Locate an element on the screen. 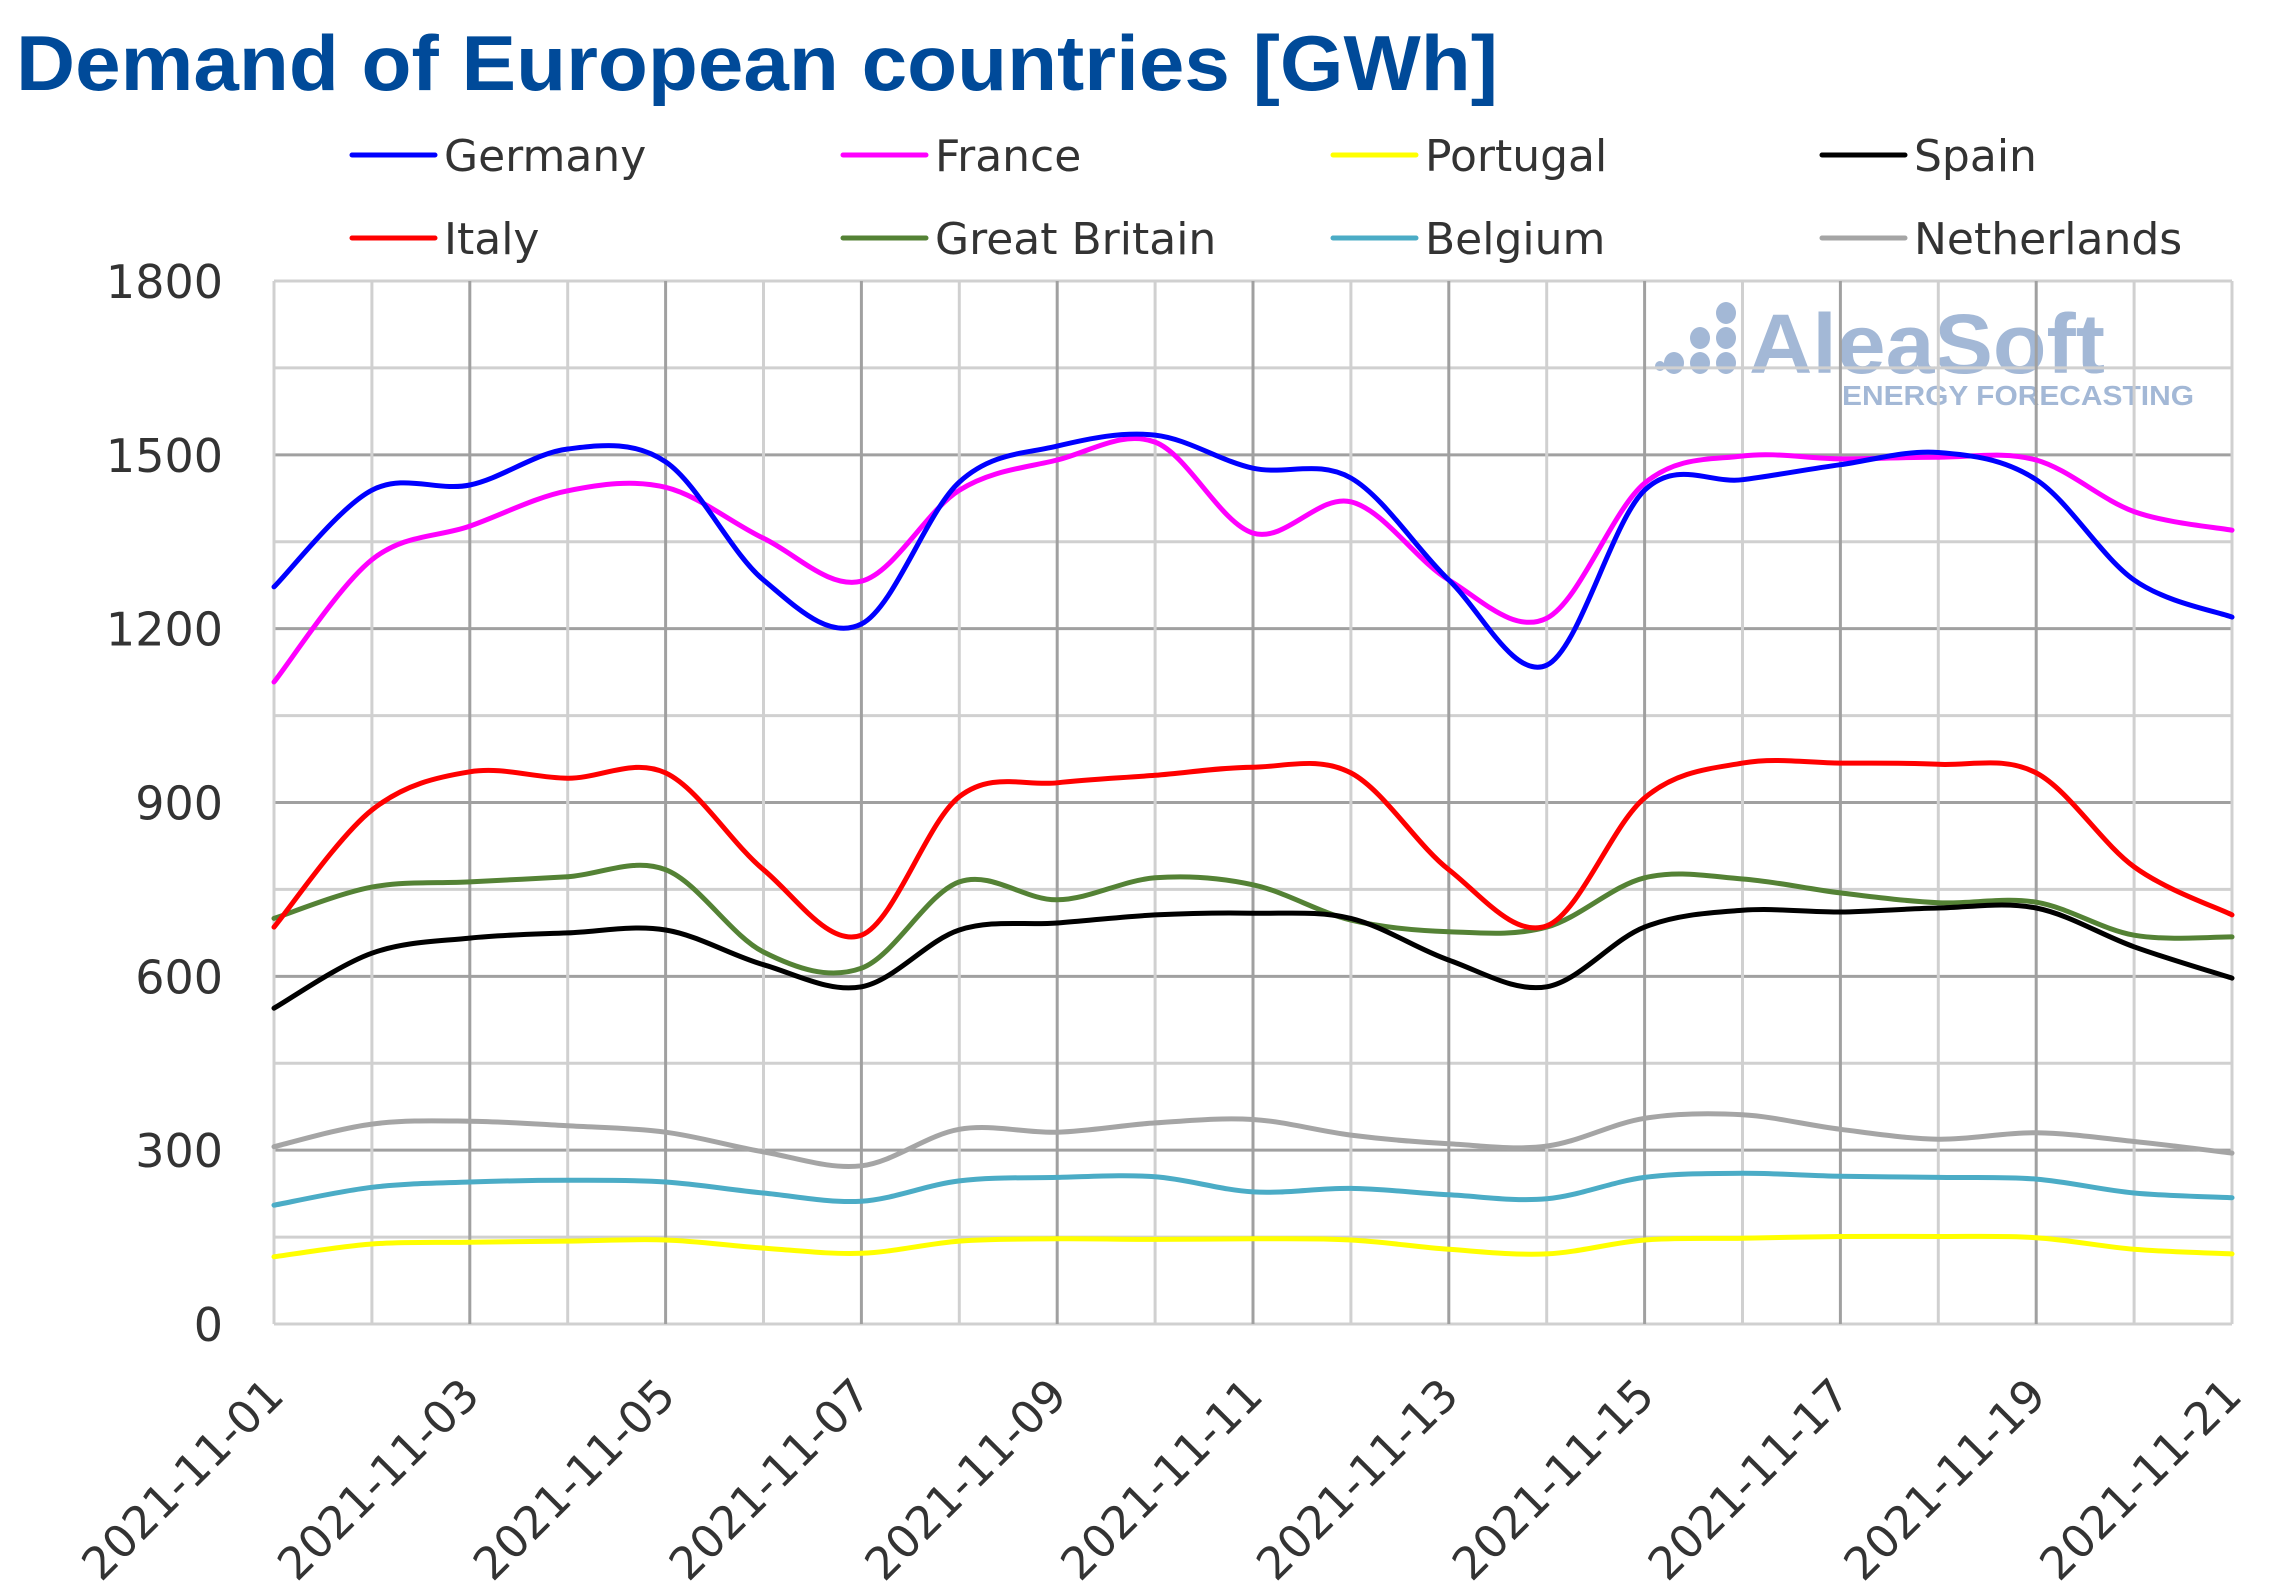 The width and height of the screenshot is (2282, 1589). x-tick-label: 2021-11-13 is located at coordinates (1357, 1478).